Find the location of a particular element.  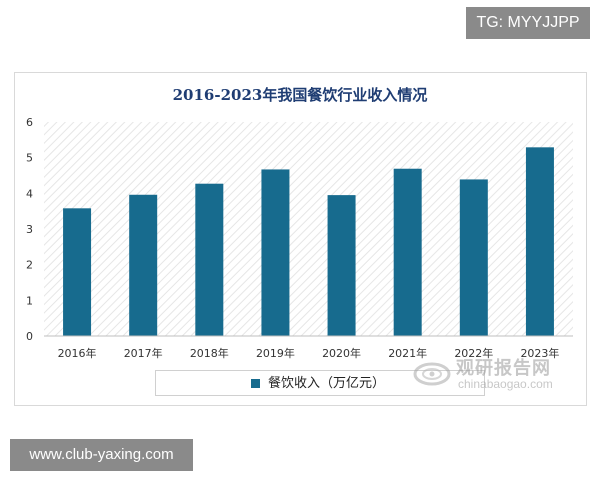

legend-label: 餐饮收入（万亿元） is located at coordinates (327, 383).